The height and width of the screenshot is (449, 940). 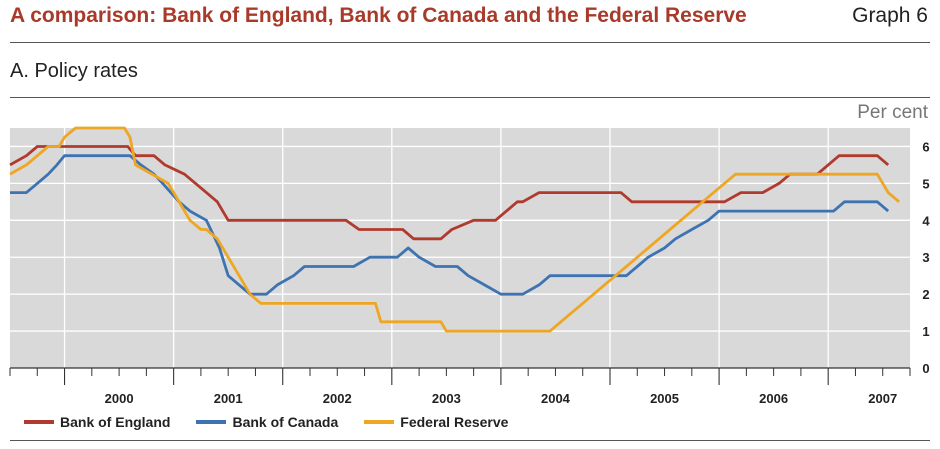 I want to click on unit-label: Per cent, so click(x=892, y=112).